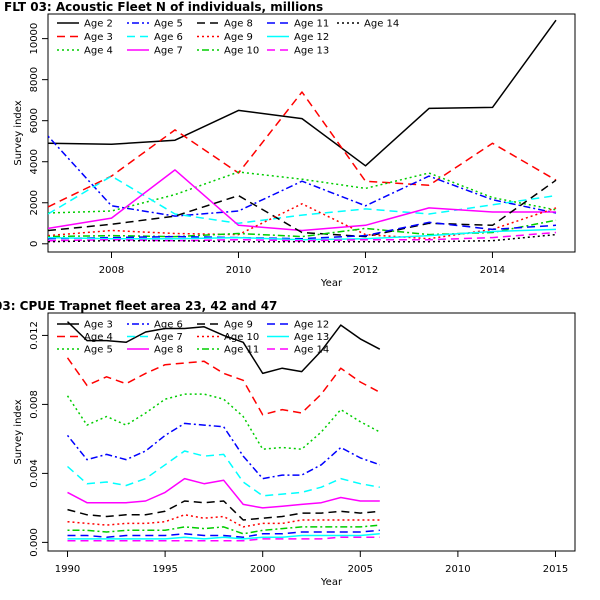  I want to click on y-tick-label: 0.012, so click(34, 335).